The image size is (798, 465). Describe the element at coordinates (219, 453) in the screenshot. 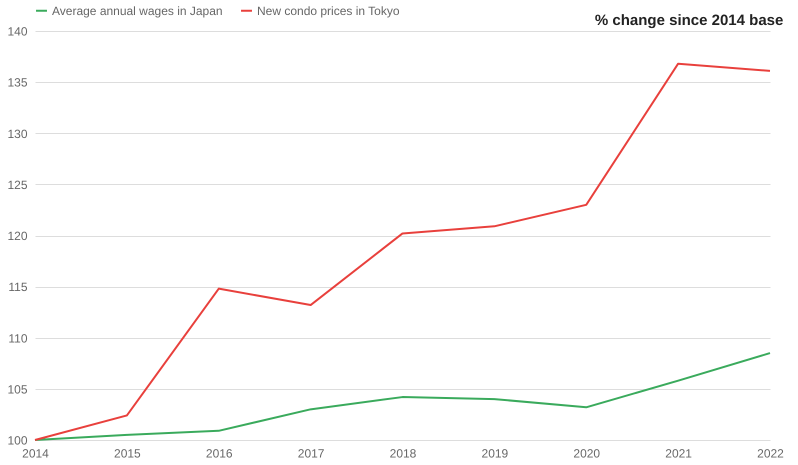

I see `x-tick-label: 2016` at that location.